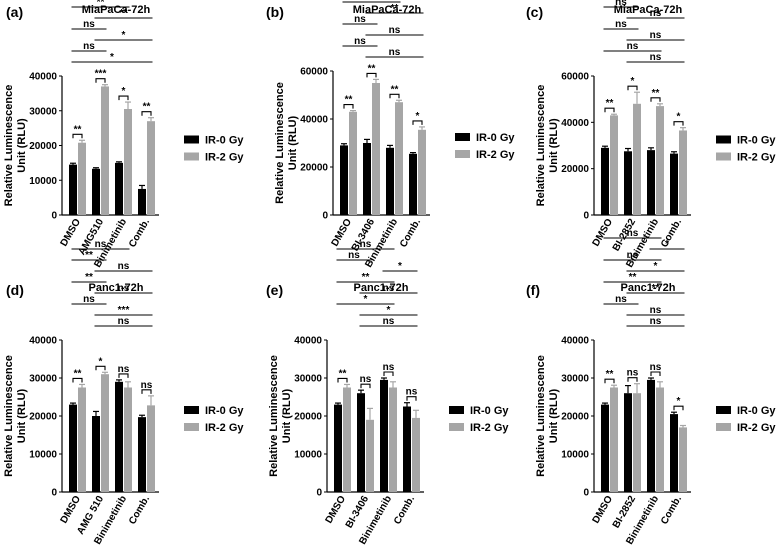 The image size is (776, 554). Describe the element at coordinates (43, 181) in the screenshot. I see `y-tick-label: 10000` at that location.